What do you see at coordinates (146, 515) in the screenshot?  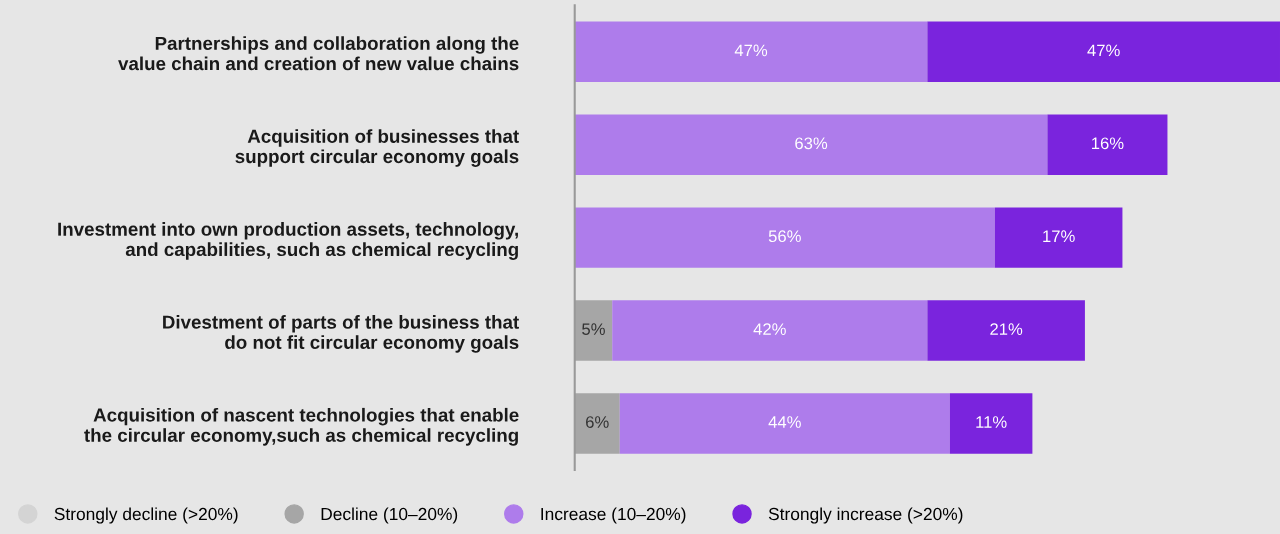 I see `legend-label: Strongly decline (>20%)` at bounding box center [146, 515].